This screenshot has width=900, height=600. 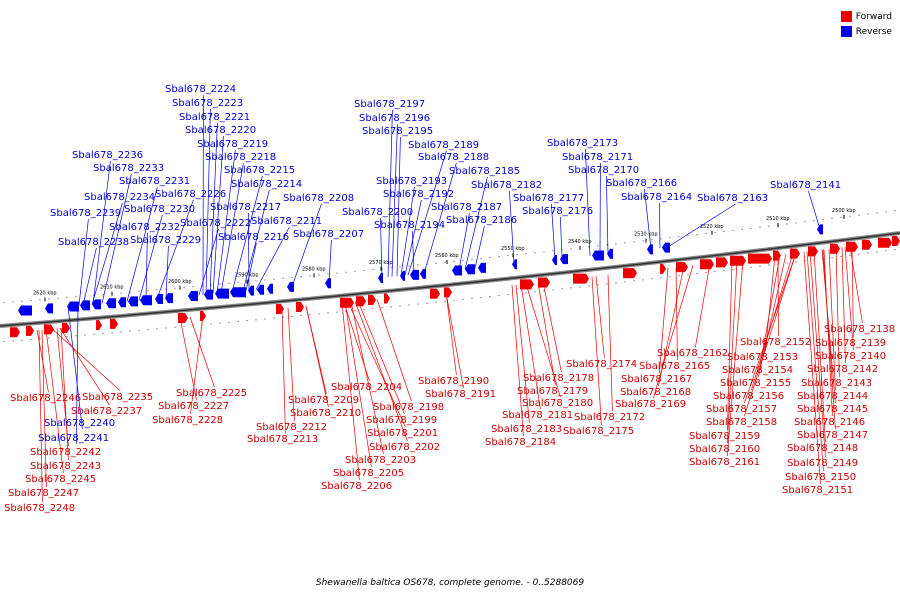 What do you see at coordinates (325, 413) in the screenshot?
I see `forward-gene-label: Sbal678_2210` at bounding box center [325, 413].